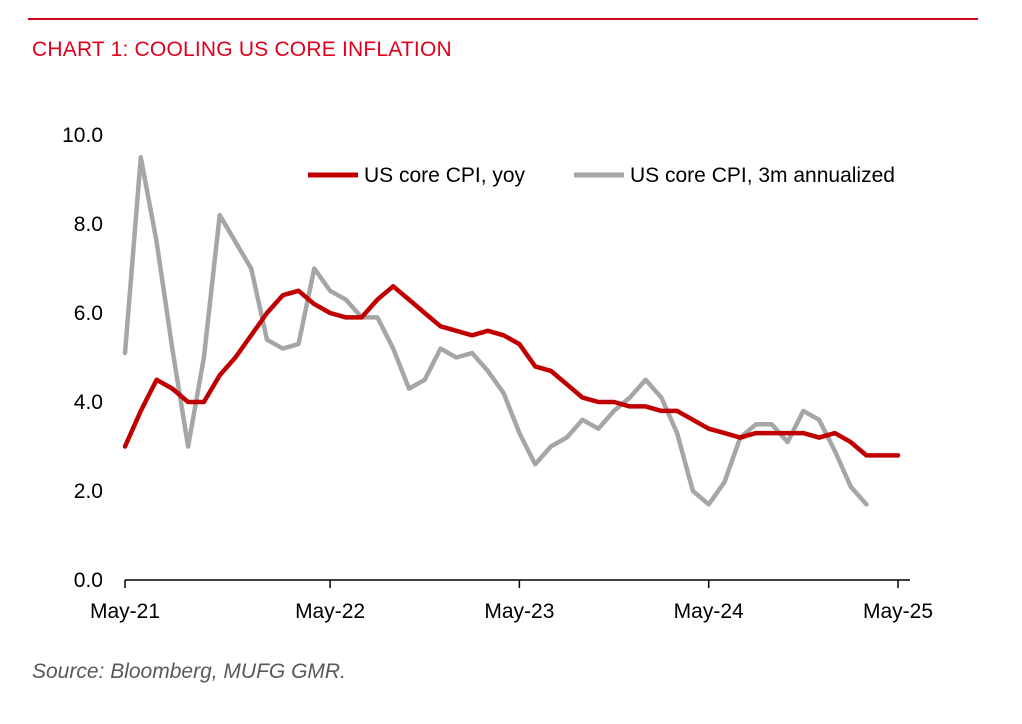 The height and width of the screenshot is (724, 1022). I want to click on x-tick-label: May-23, so click(519, 611).